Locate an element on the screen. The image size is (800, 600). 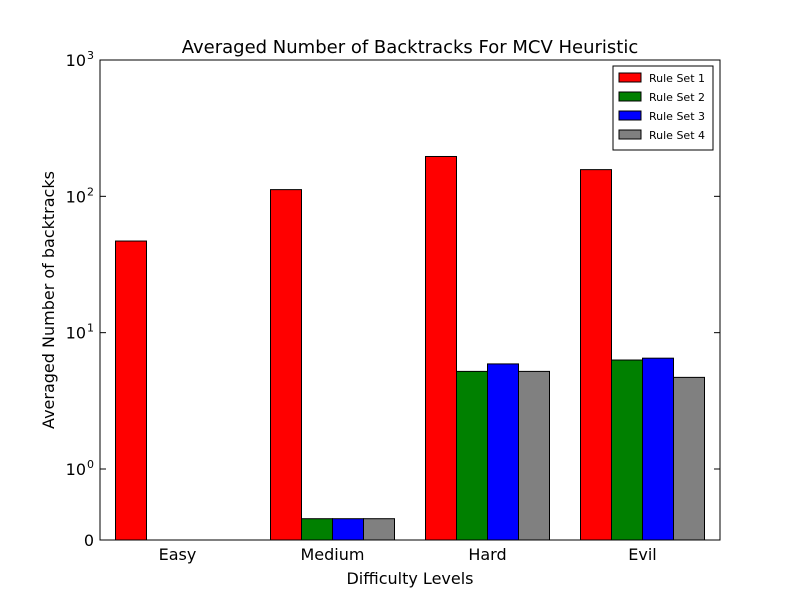
bar-rule-set-4-hard is located at coordinates (534, 455).